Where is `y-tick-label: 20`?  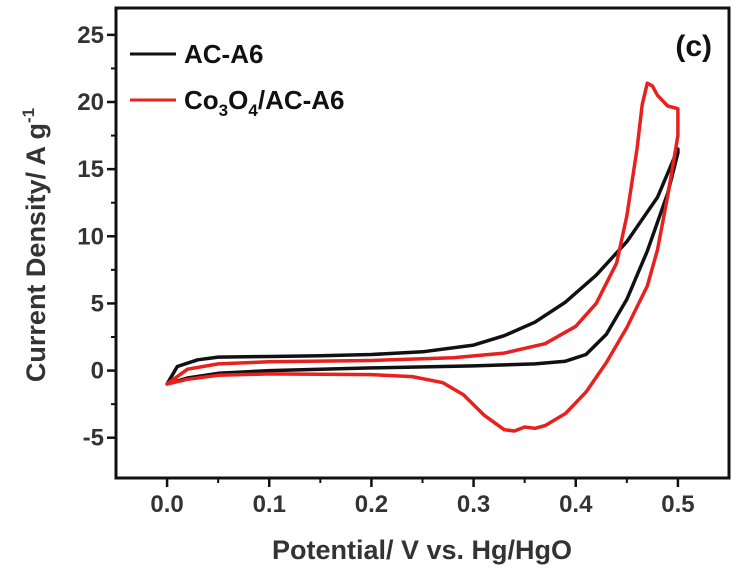 y-tick-label: 20 is located at coordinates (90, 102).